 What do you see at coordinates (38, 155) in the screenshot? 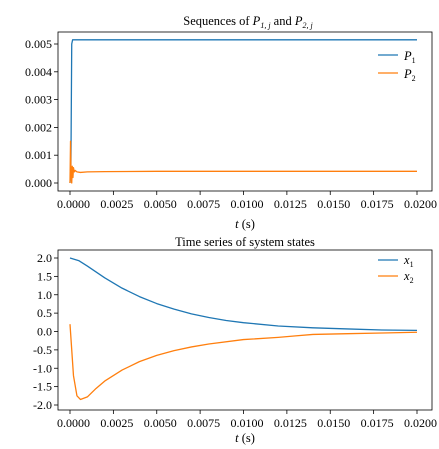
I see `y-tick-label: 0.001` at bounding box center [38, 155].